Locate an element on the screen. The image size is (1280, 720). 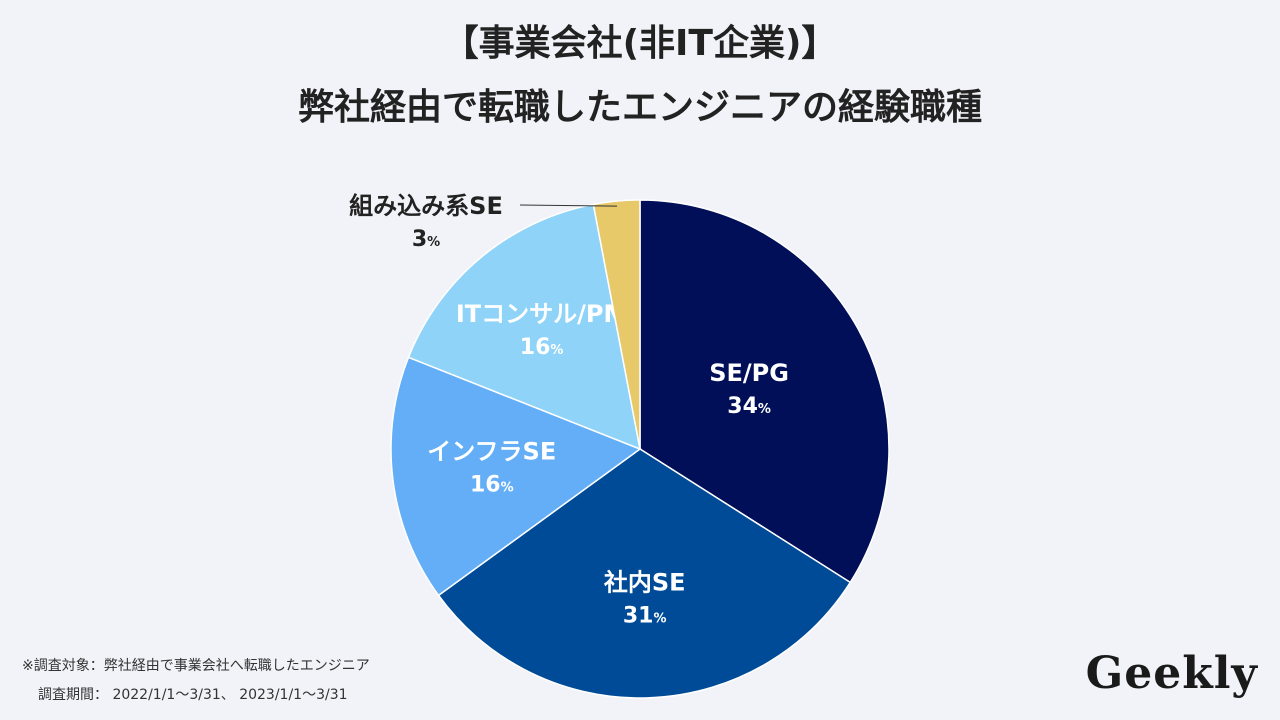
chart-title-line-1: 【事業会社(非IT企業)】 is located at coordinates (640, 43).